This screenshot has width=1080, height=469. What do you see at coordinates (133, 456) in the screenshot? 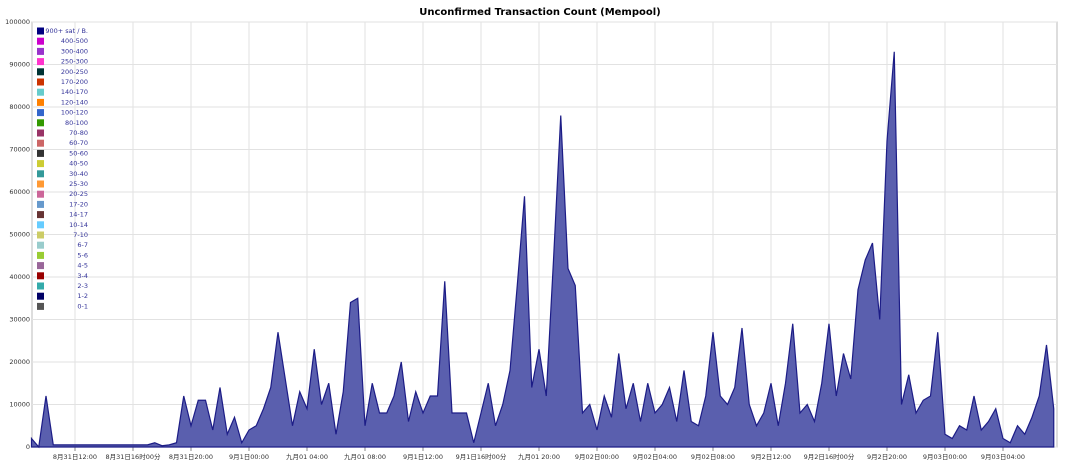
I see `x-tick-label: 8月31日16时00分` at bounding box center [133, 456].